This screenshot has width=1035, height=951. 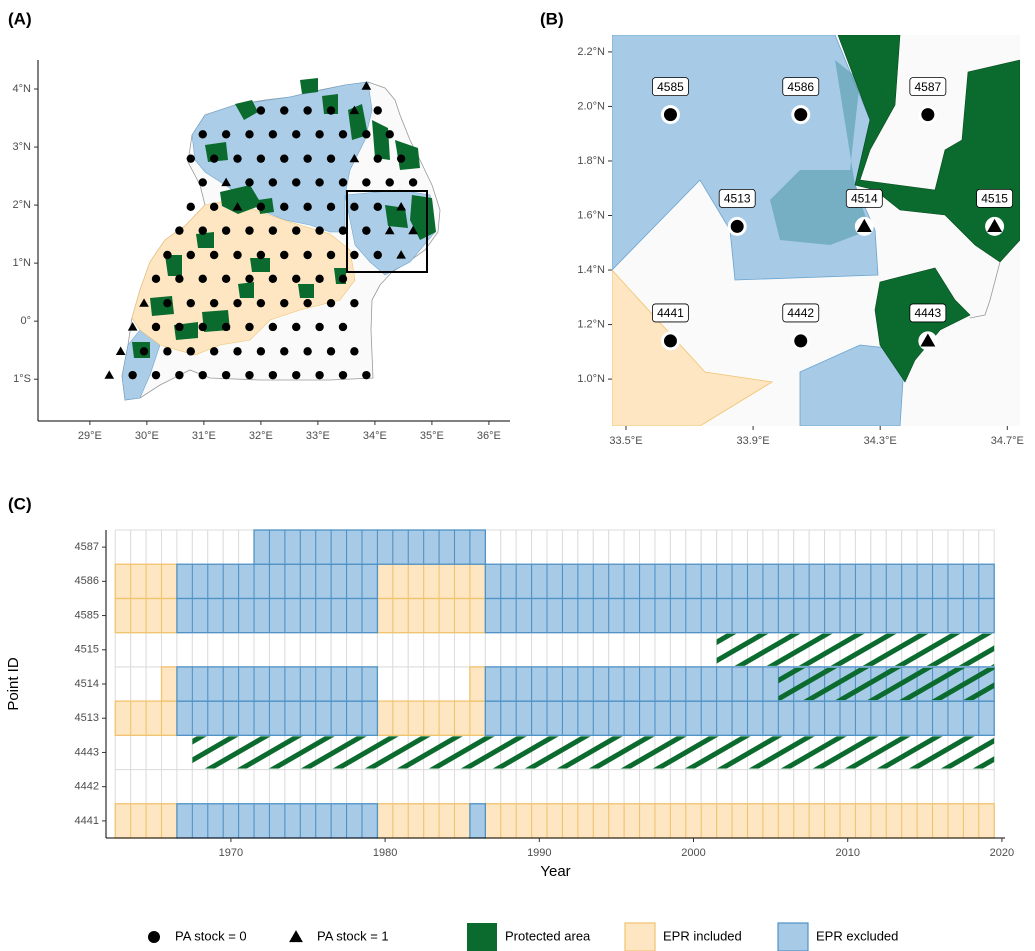 I want to click on y-tick-label: 2.2°N, so click(x=591, y=52).